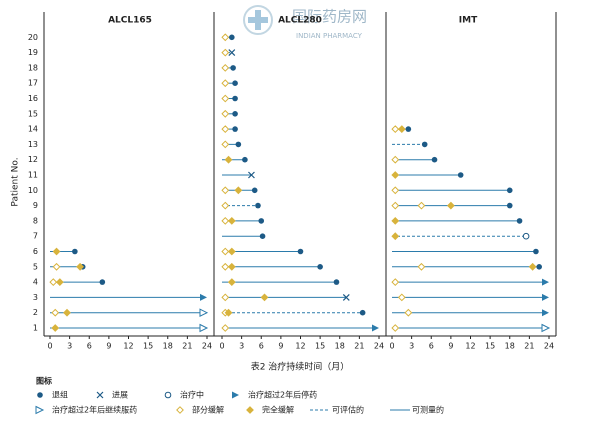 Image resolution: width=600 pixels, height=426 pixels. I want to click on y-tick-label: 18, so click(33, 67).